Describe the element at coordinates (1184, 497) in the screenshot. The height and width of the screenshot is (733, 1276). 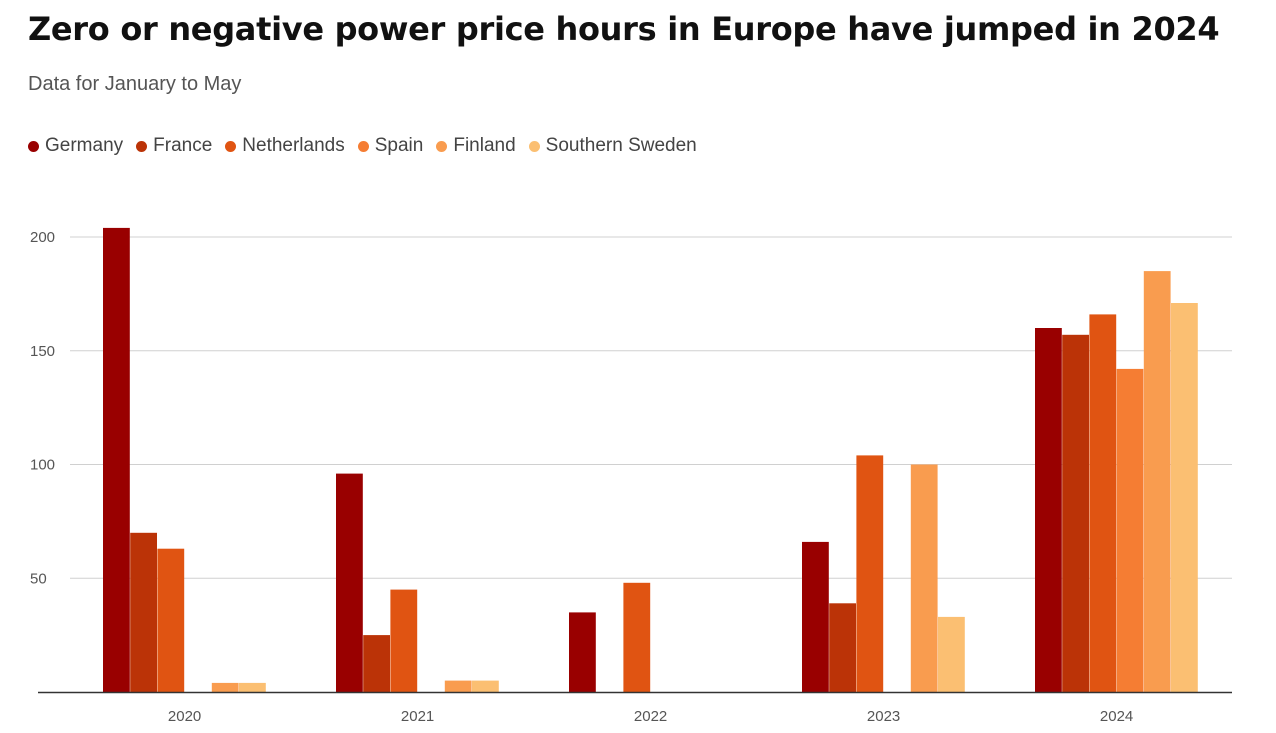
I see `bar-southern-sweden-2024` at that location.